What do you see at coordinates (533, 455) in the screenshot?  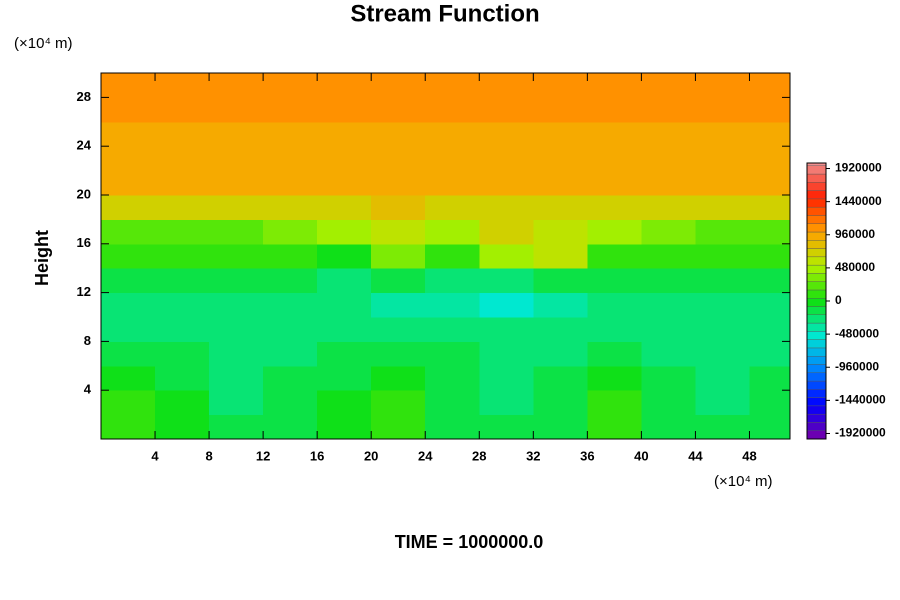 I see `x-tick-label: 32` at bounding box center [533, 455].